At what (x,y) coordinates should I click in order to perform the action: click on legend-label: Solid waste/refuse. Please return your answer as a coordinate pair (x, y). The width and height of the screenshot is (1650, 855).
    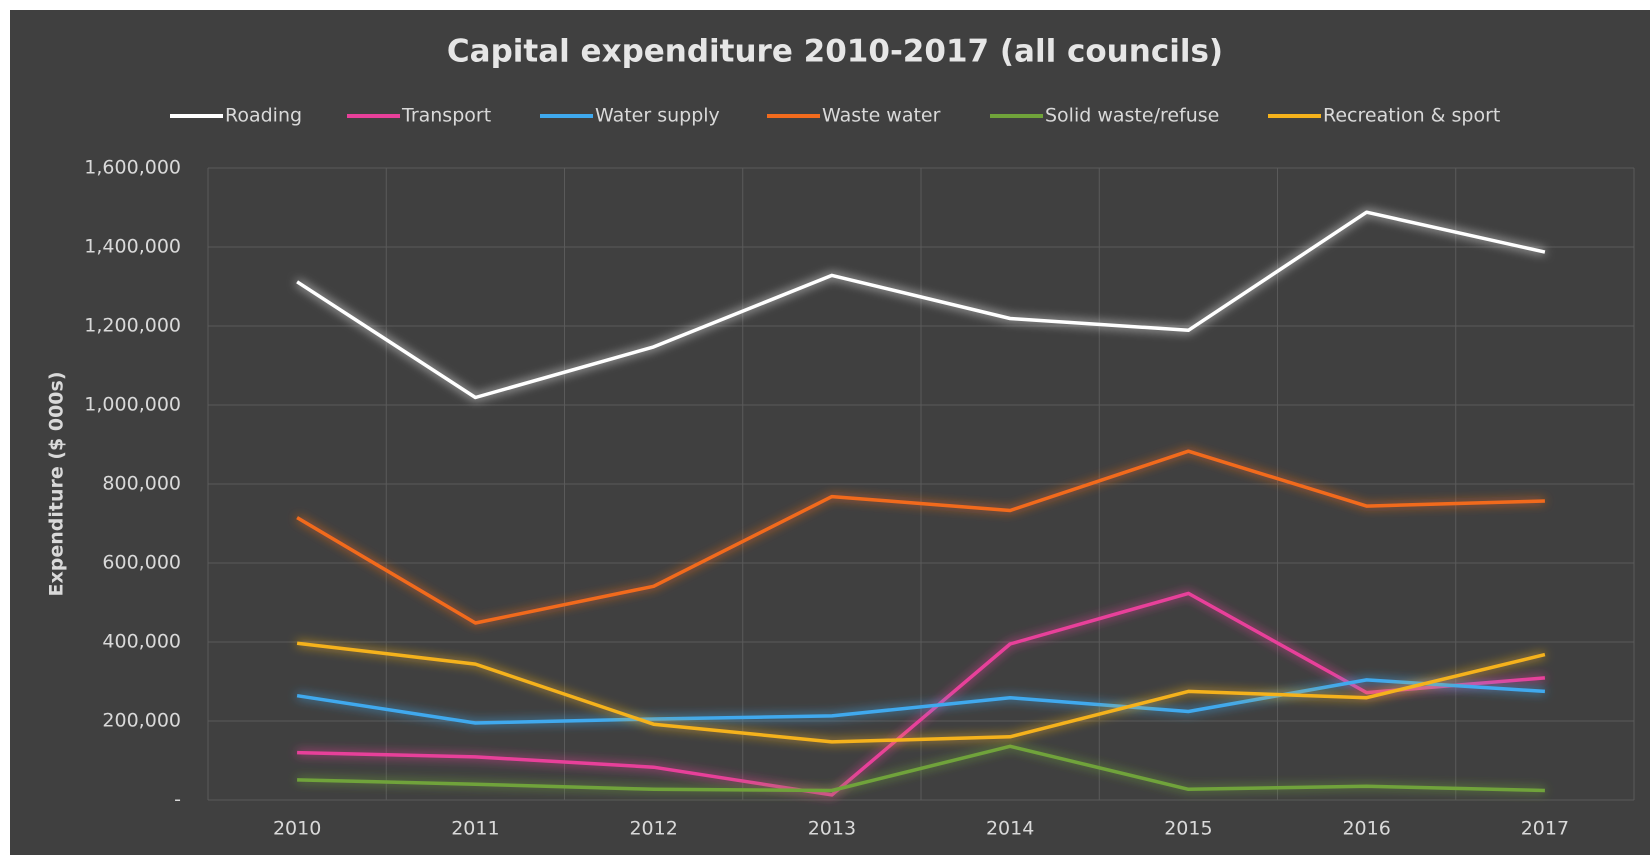
    Looking at the image, I should click on (1132, 116).